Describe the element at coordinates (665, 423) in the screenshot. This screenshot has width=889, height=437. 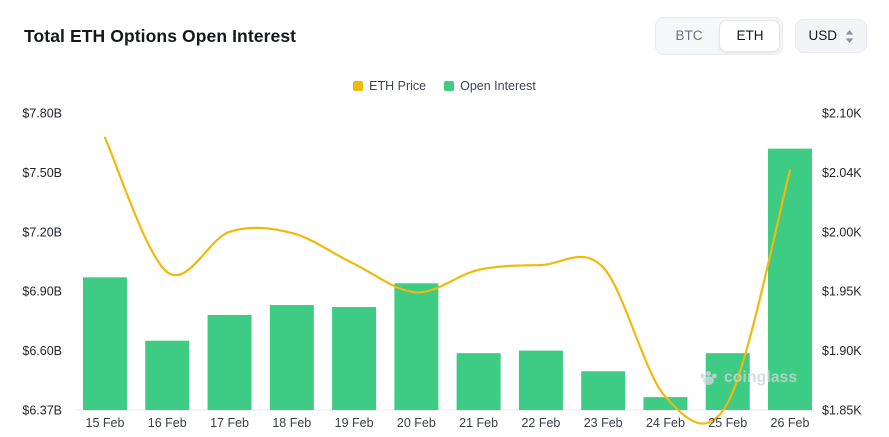
I see `x-axis-label: 24 Feb` at that location.